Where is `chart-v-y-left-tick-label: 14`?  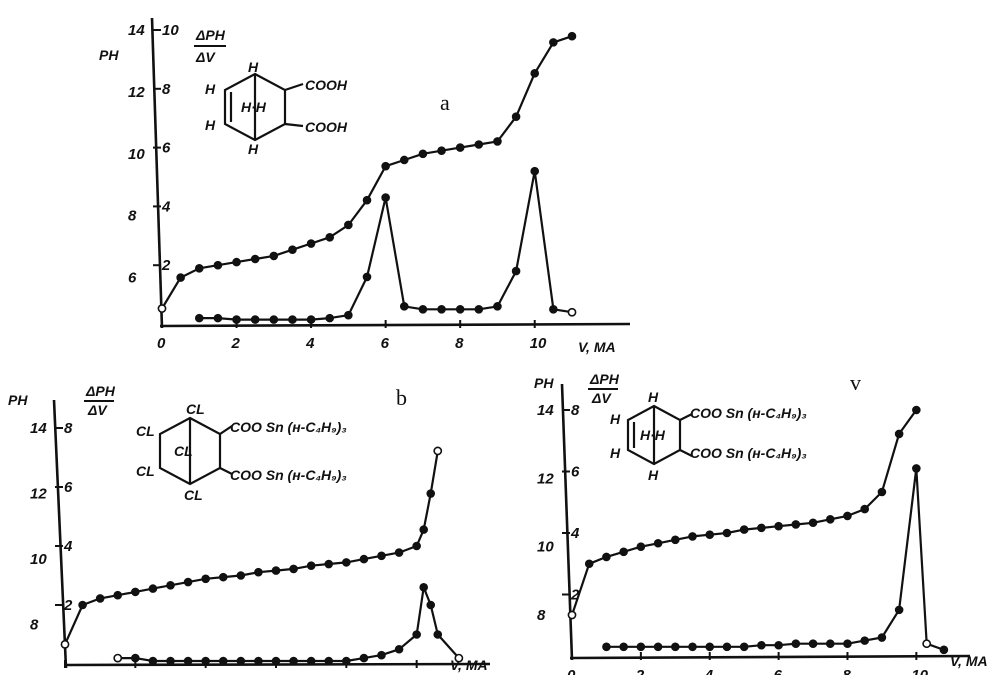 chart-v-y-left-tick-label: 14 is located at coordinates (545, 410).